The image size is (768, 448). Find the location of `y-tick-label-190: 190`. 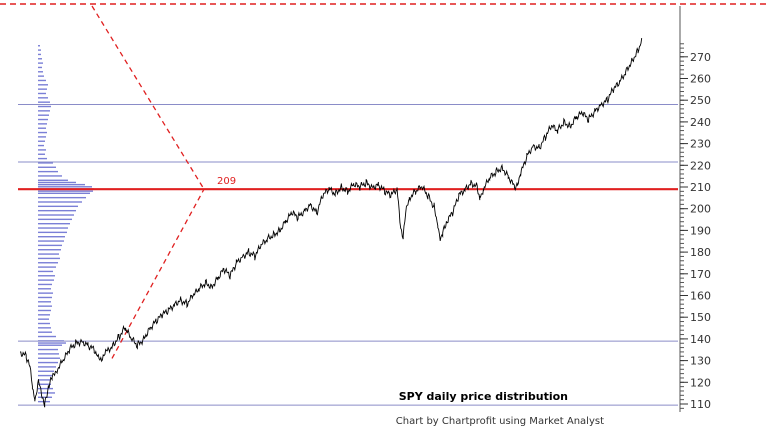

y-tick-label-190: 190 is located at coordinates (700, 230).